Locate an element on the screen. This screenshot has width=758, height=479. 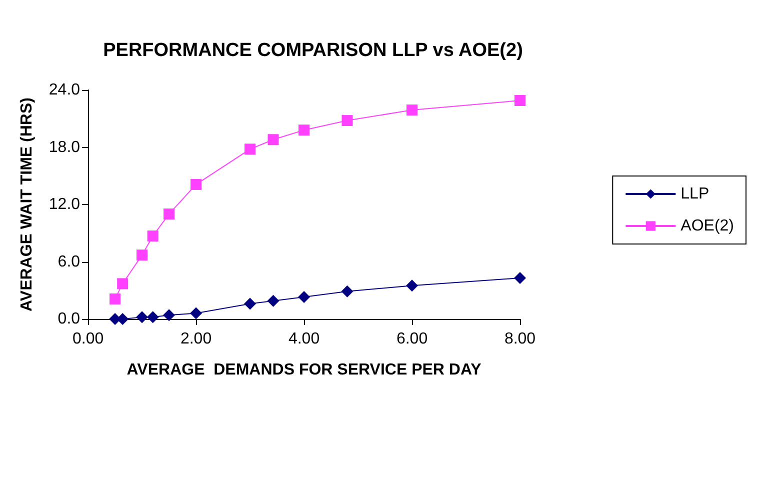
y-tick-label: 6.0 is located at coordinates (69, 261).